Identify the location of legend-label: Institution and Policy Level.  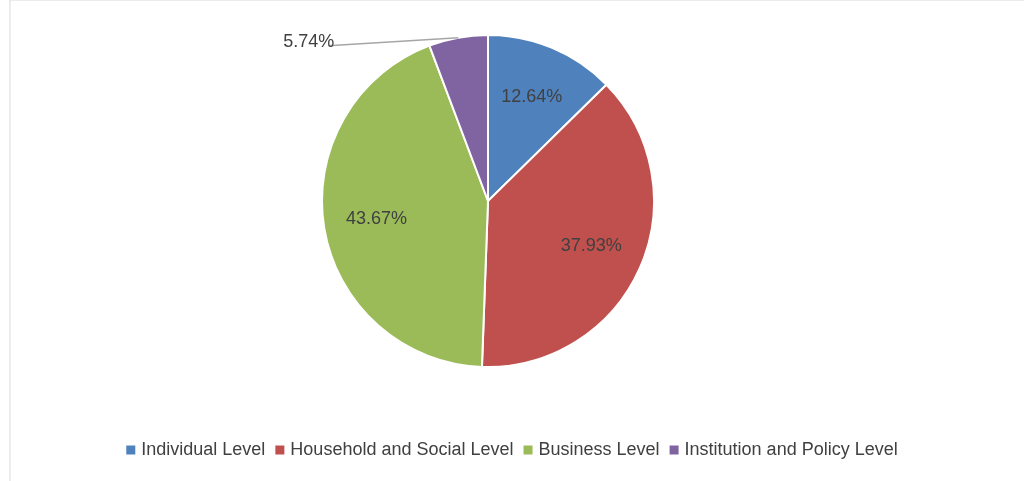
(791, 448).